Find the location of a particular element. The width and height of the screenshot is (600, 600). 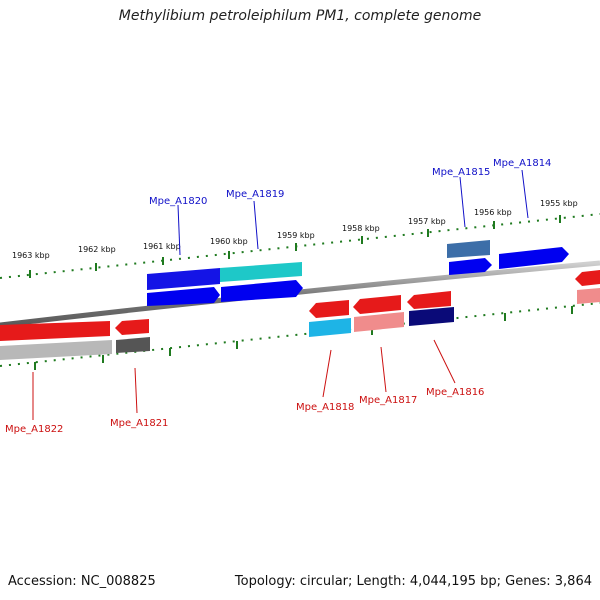

upper-scale is located at coordinates (300, 246).